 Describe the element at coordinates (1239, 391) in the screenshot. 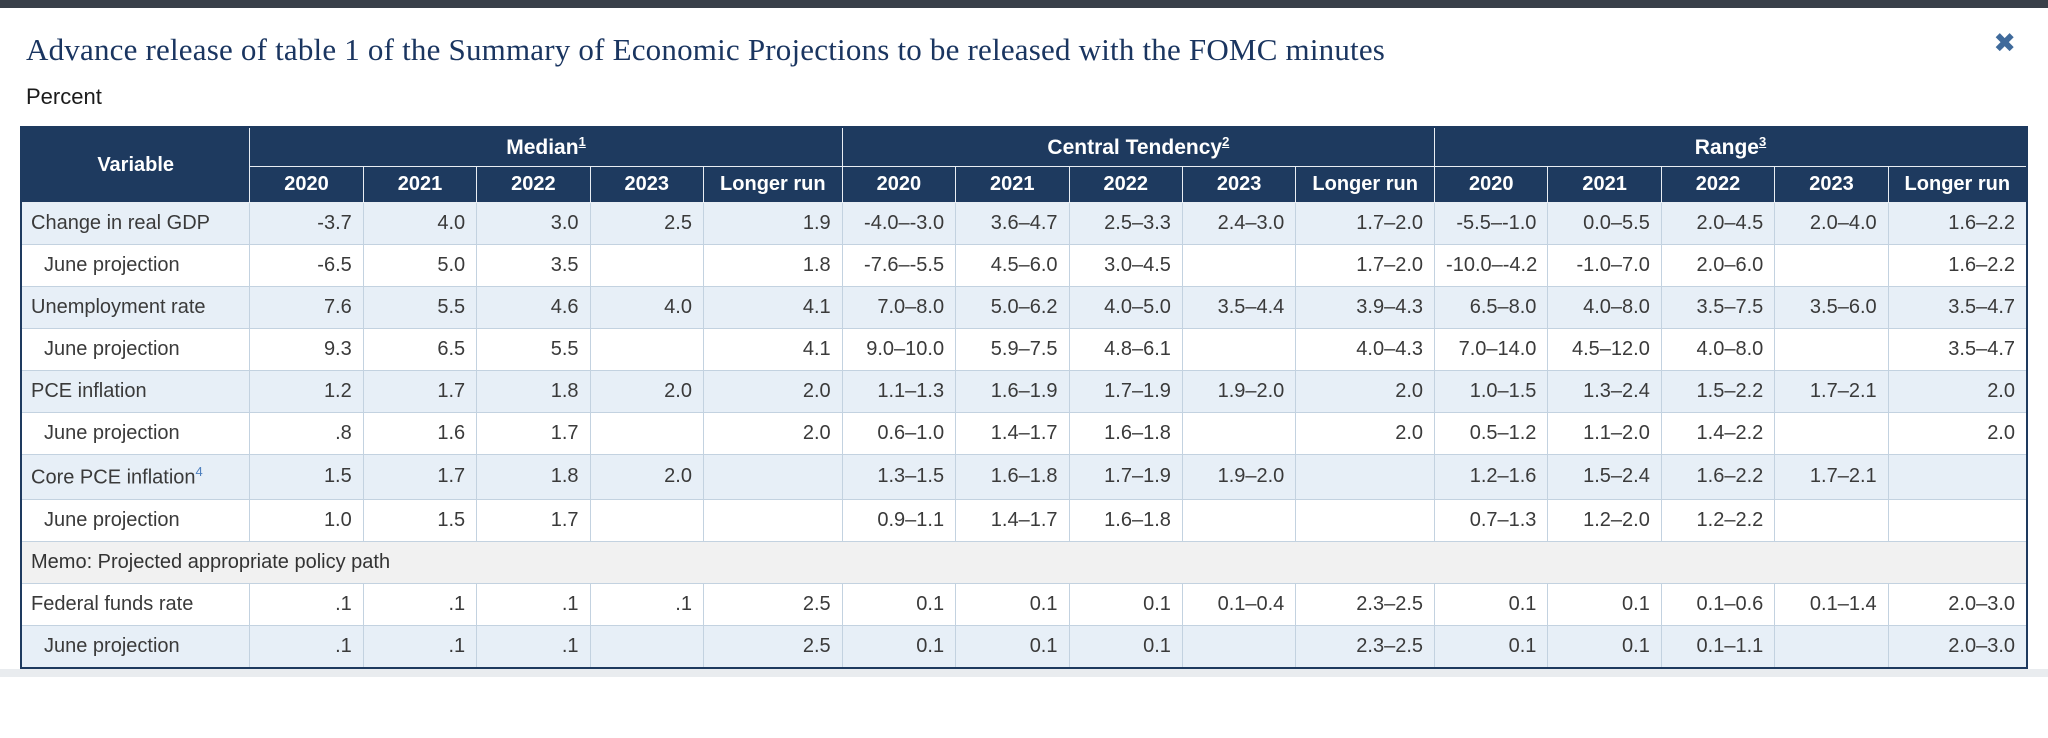

I see `value-cell: 1.9–2.0` at that location.